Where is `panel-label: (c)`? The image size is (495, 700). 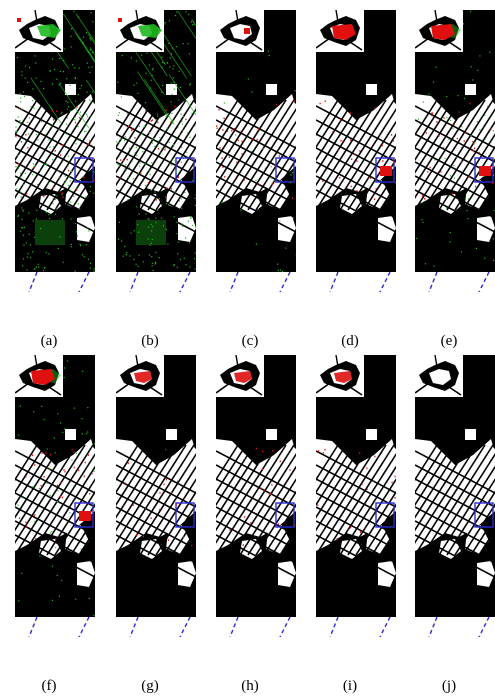 panel-label: (c) is located at coordinates (250, 341).